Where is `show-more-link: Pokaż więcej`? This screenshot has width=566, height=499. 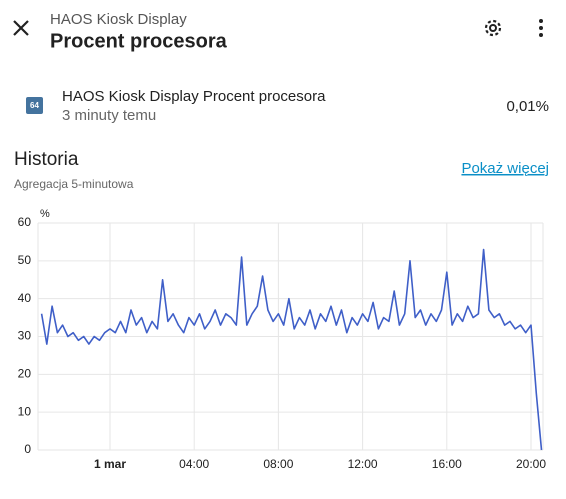 show-more-link: Pokaż więcej is located at coordinates (505, 168).